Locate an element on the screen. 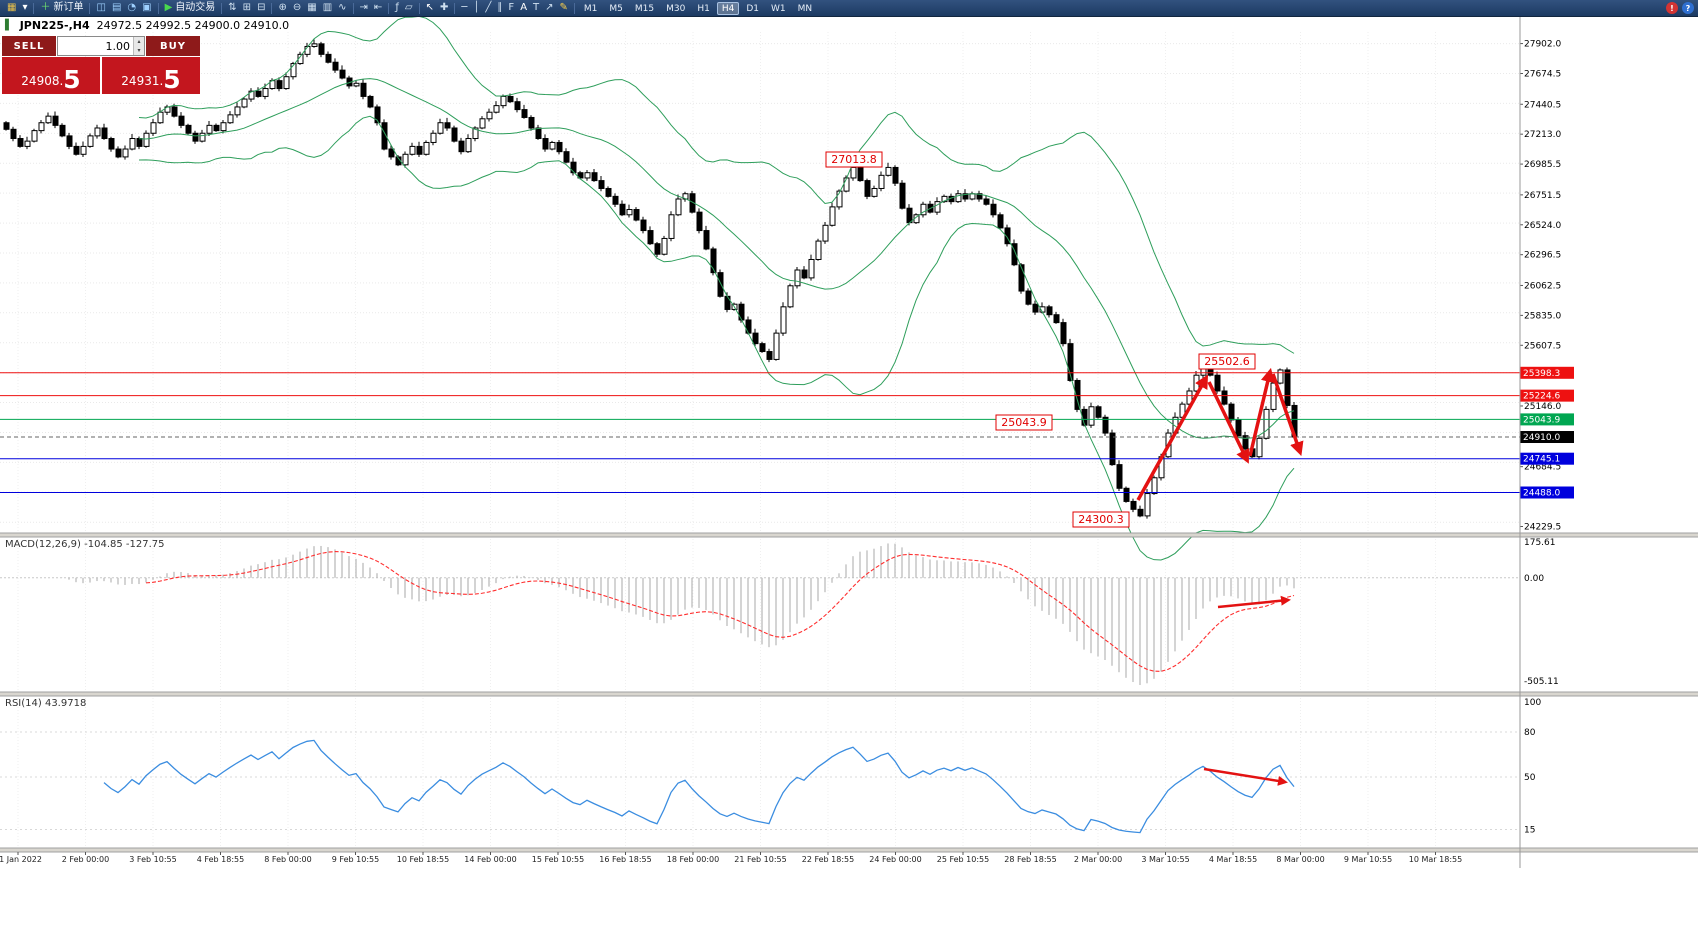 This screenshot has width=1698, height=933. channel-icon: ∥ is located at coordinates (499, 8).